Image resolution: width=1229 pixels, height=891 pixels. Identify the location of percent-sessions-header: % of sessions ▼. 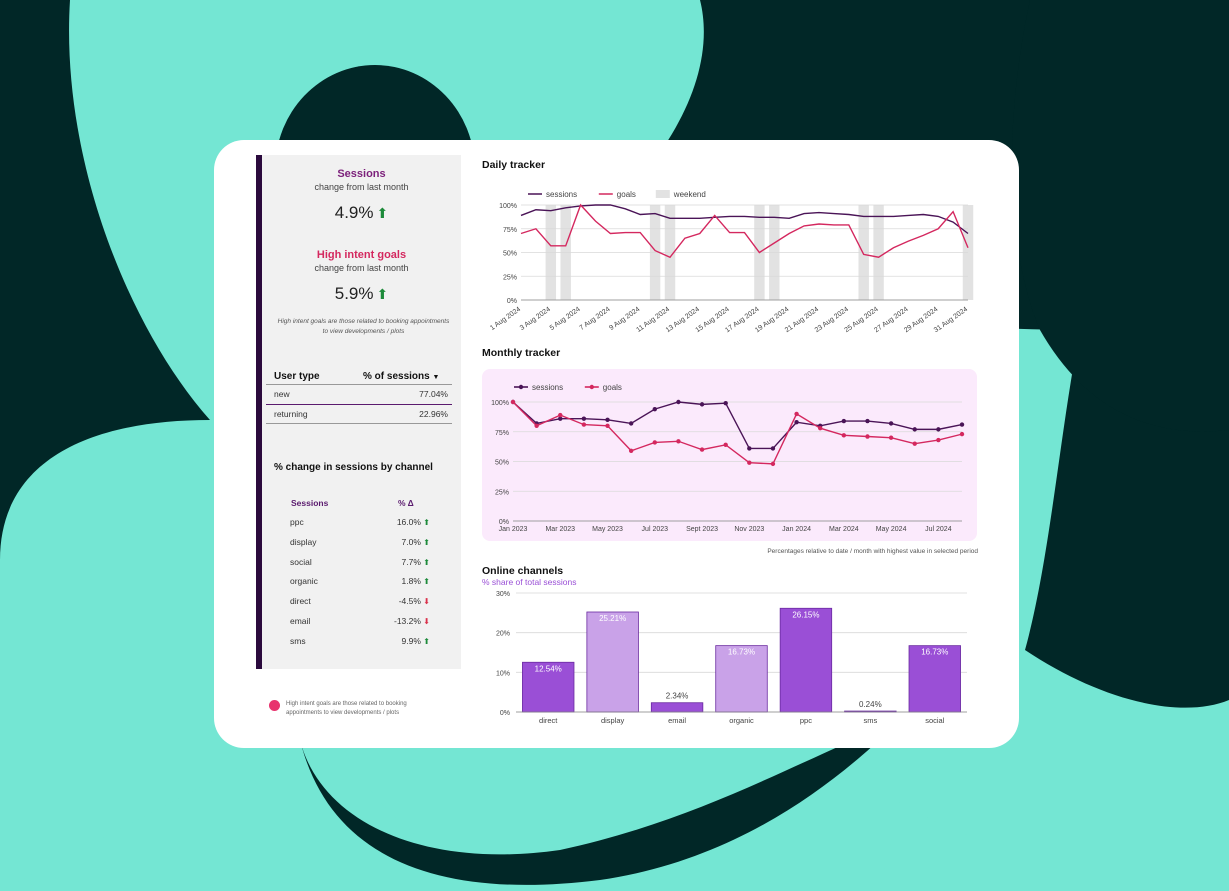
(401, 376).